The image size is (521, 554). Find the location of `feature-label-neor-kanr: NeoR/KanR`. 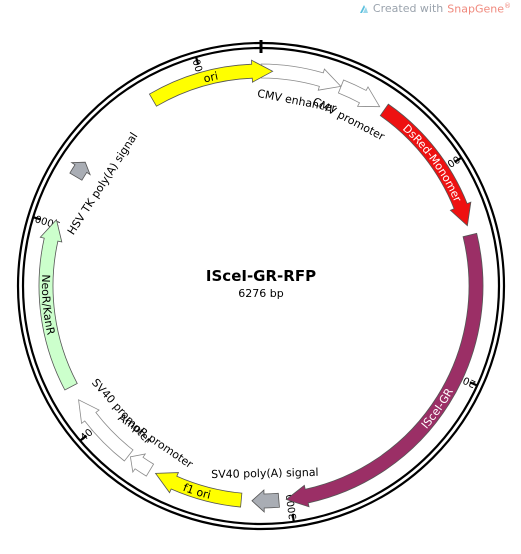

feature-label-neor-kanr: NeoR/KanR is located at coordinates (48, 305).